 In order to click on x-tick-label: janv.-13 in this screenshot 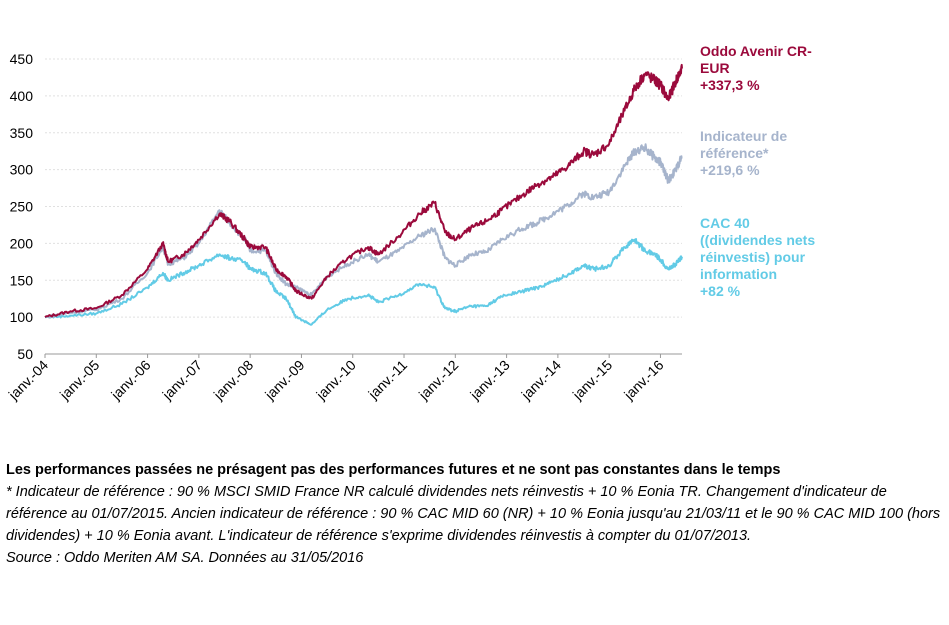, I will do `click(489, 380)`.